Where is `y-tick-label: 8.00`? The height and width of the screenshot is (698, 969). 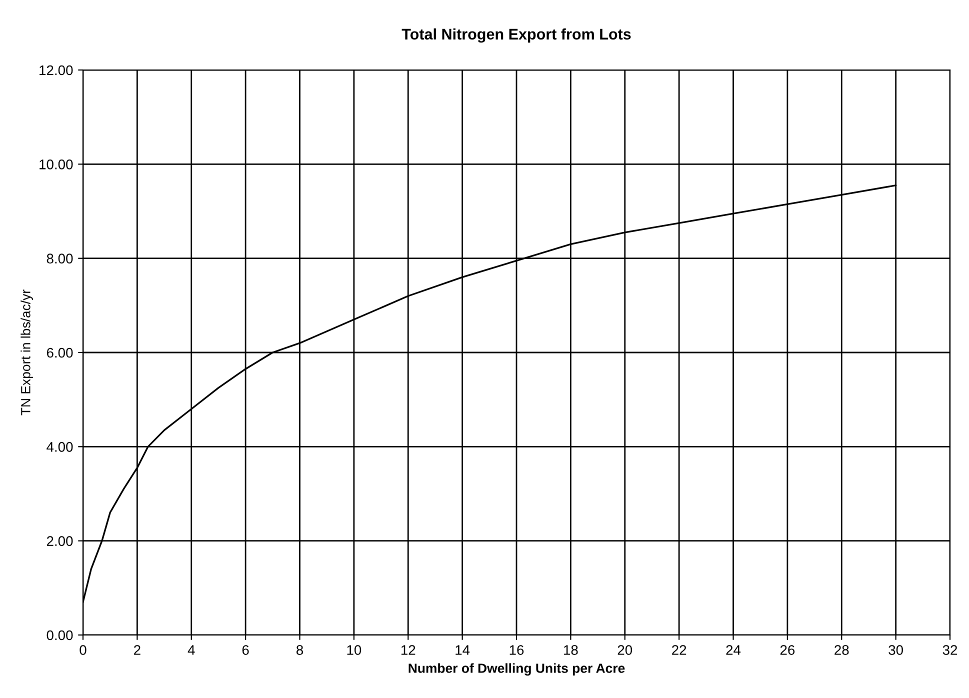
y-tick-label: 8.00 is located at coordinates (59, 259).